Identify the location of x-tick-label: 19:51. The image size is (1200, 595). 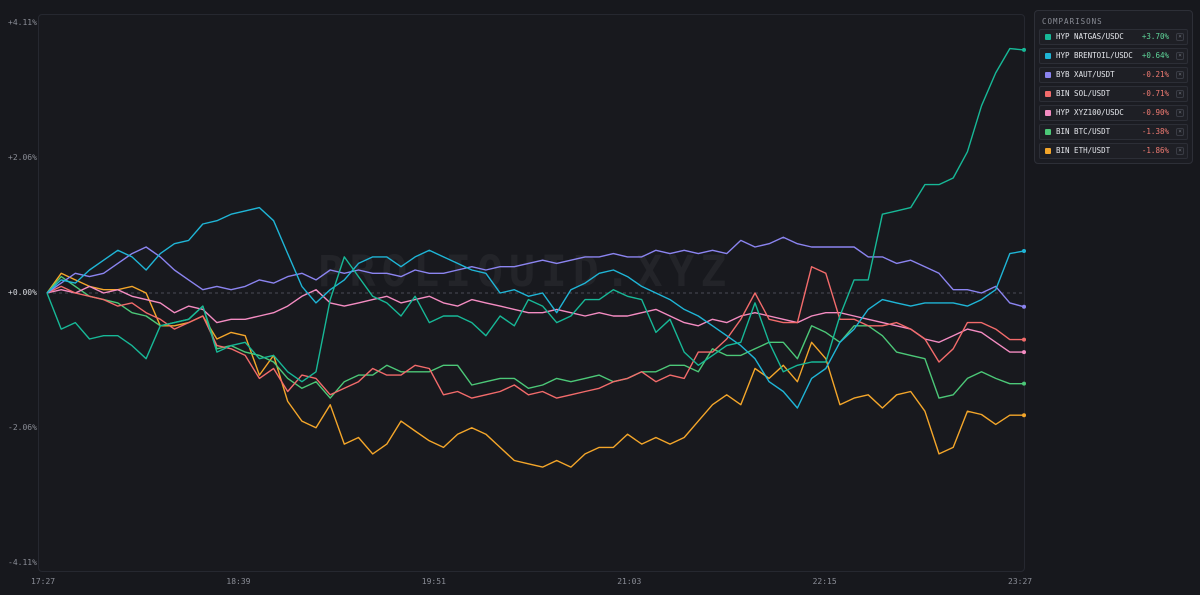
(433, 581).